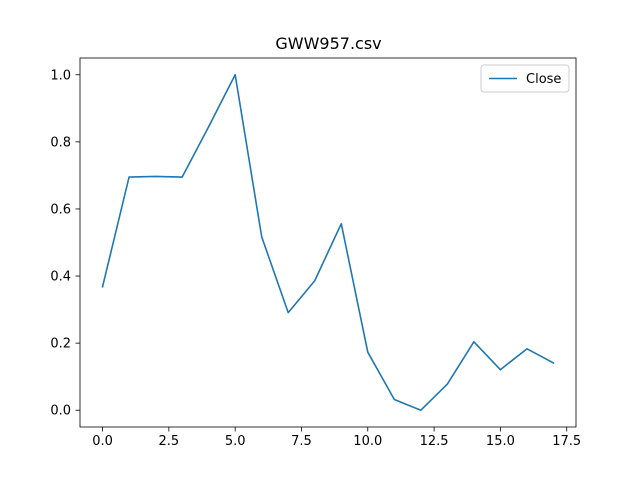 This screenshot has width=640, height=480. Describe the element at coordinates (543, 79) in the screenshot. I see `legend-label: Close` at that location.